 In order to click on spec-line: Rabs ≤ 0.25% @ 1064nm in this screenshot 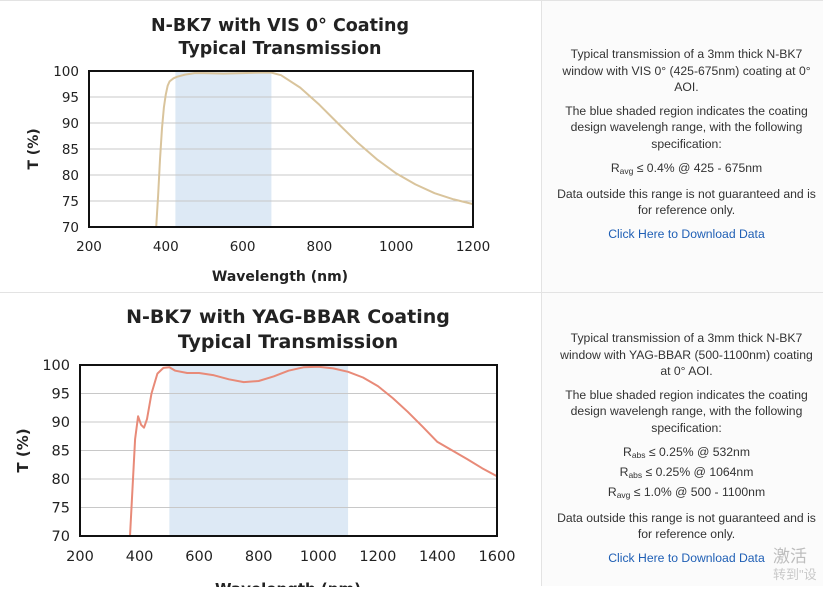, I will do `click(686, 474)`.